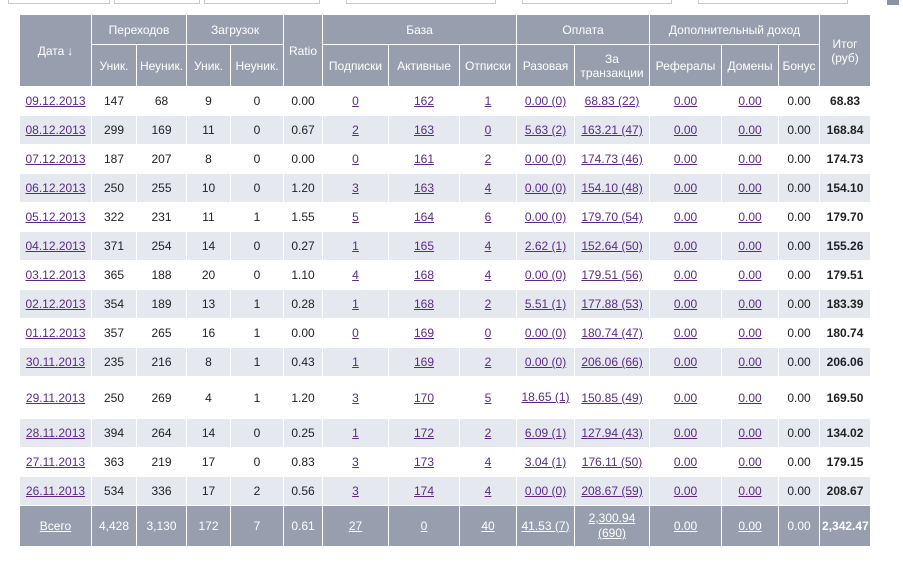 This screenshot has height=566, width=903. I want to click on date-link: 05.12.2013, so click(55, 217).